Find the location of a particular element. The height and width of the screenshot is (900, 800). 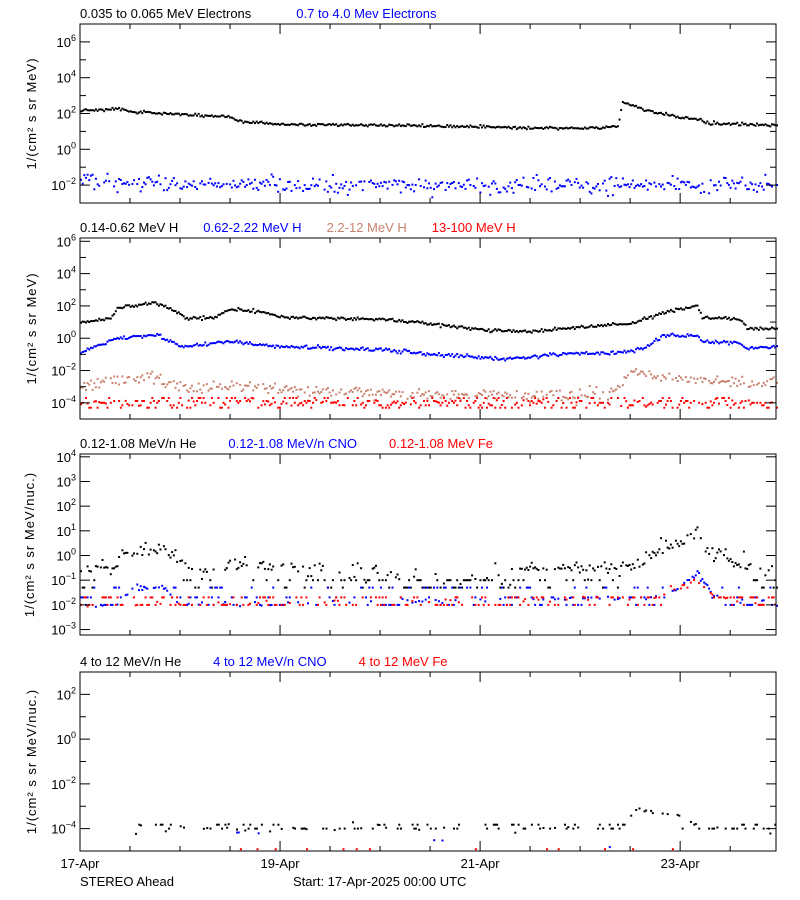

y-tick-label: 10⁻² is located at coordinates (63, 184).